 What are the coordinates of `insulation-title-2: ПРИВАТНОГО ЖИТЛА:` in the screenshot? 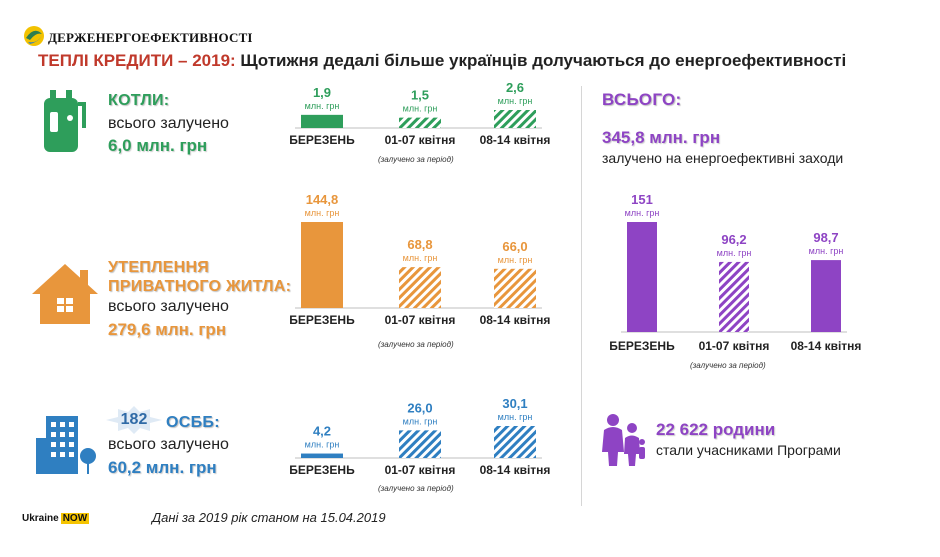 It's located at (200, 286).